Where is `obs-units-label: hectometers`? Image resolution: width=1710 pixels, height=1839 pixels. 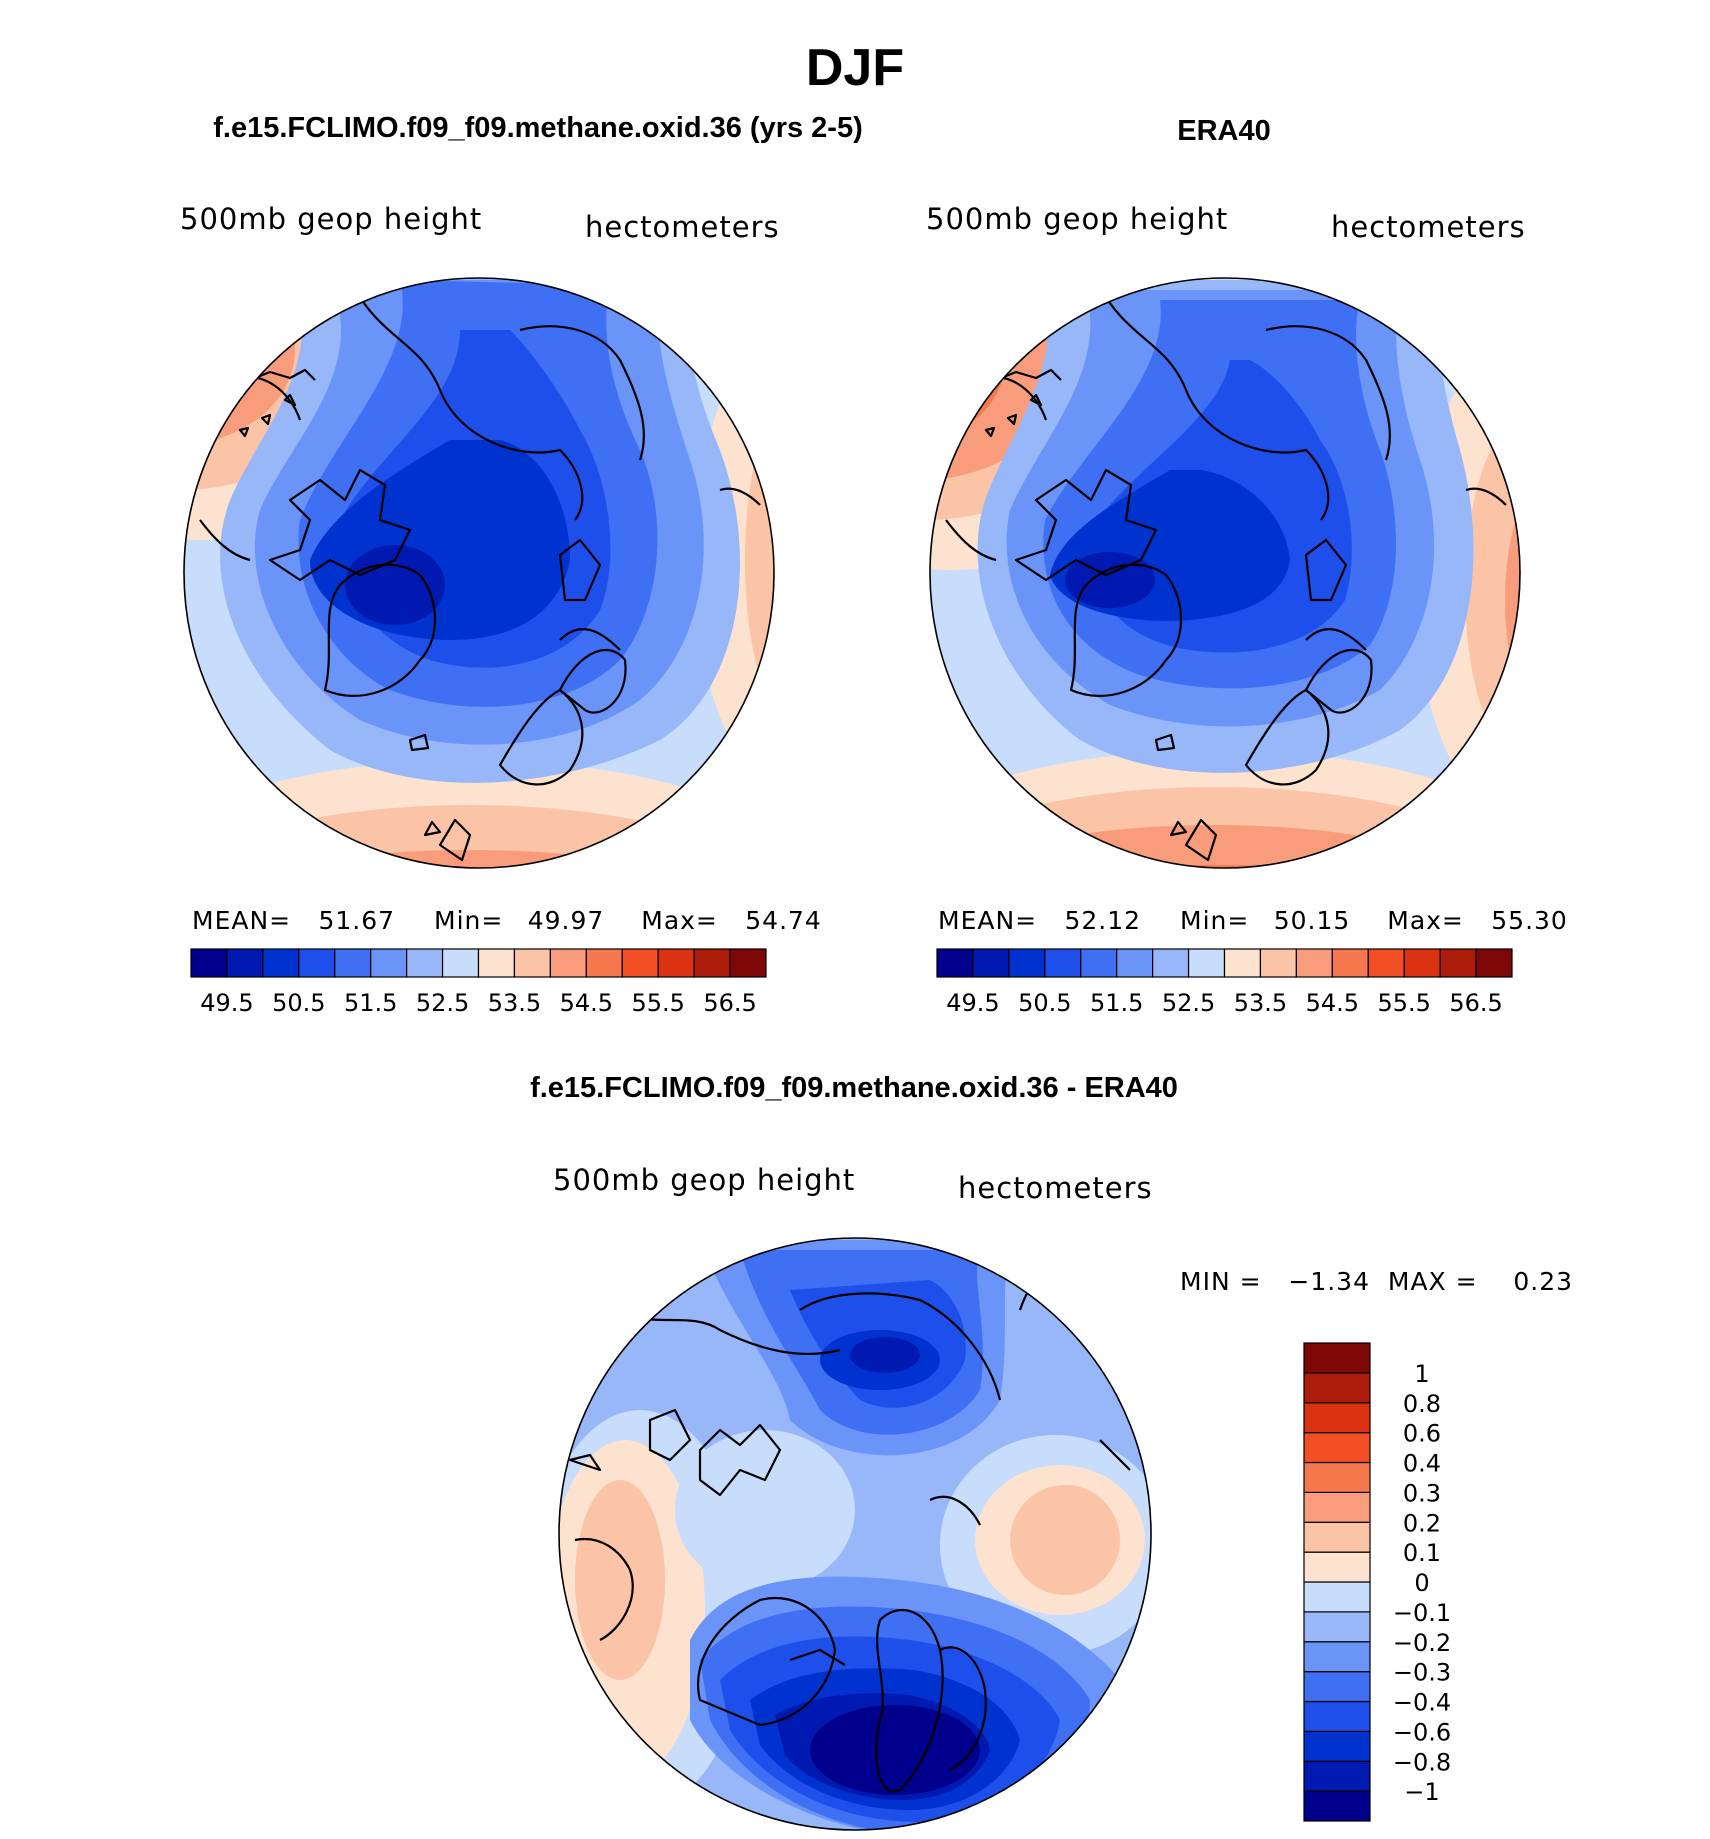
obs-units-label: hectometers is located at coordinates (1428, 227).